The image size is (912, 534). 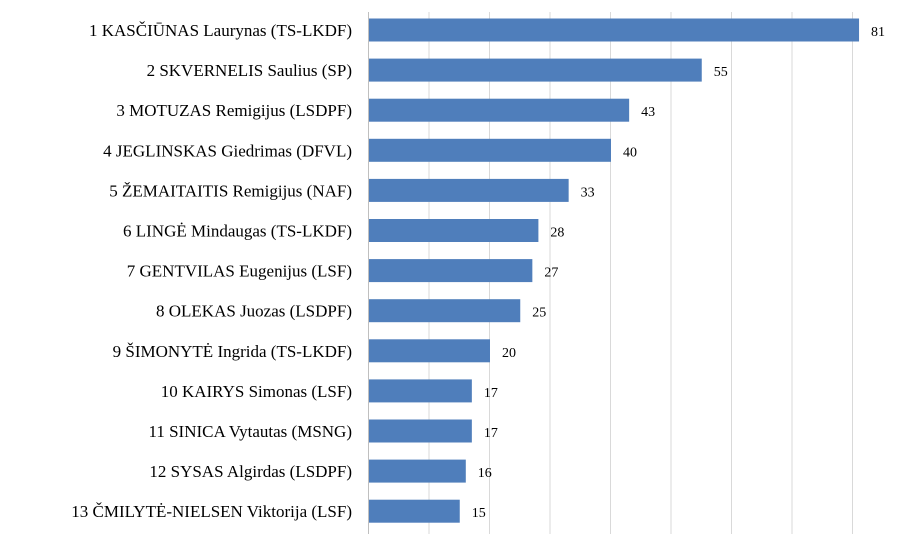 What do you see at coordinates (211, 511) in the screenshot?
I see `category-label: 13 ČMILYTĖ-NIELSEN Viktorija (LSF)` at bounding box center [211, 511].